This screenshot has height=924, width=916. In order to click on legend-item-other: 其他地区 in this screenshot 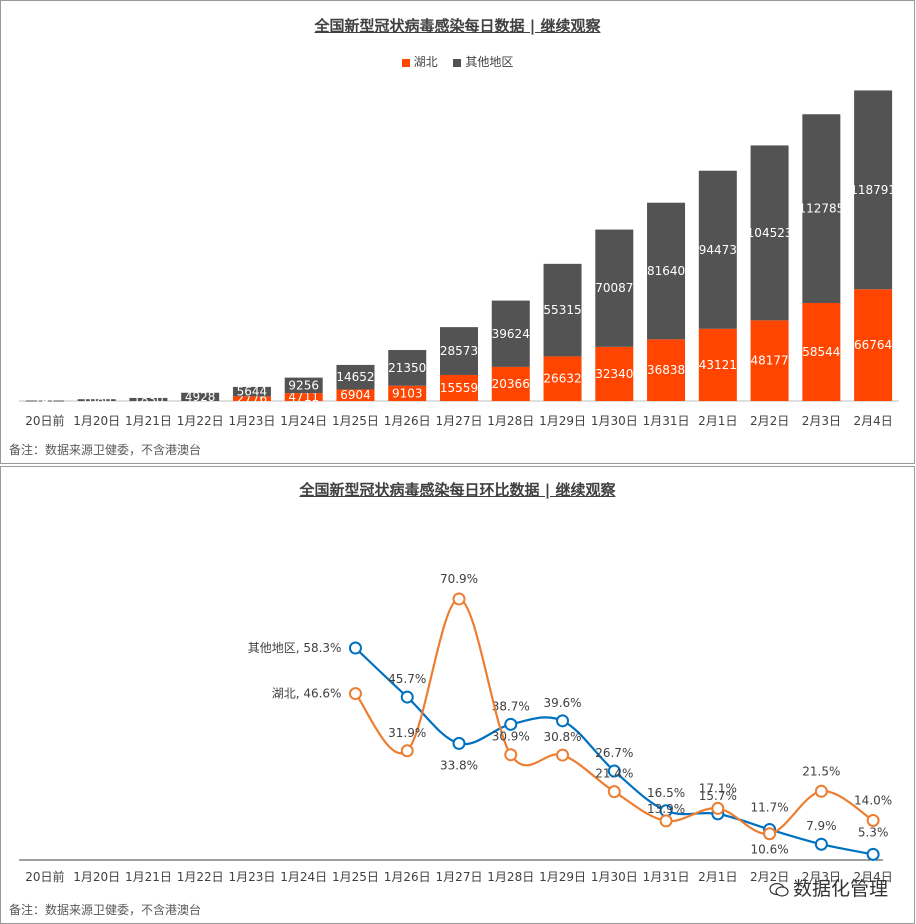, I will do `click(483, 61)`.